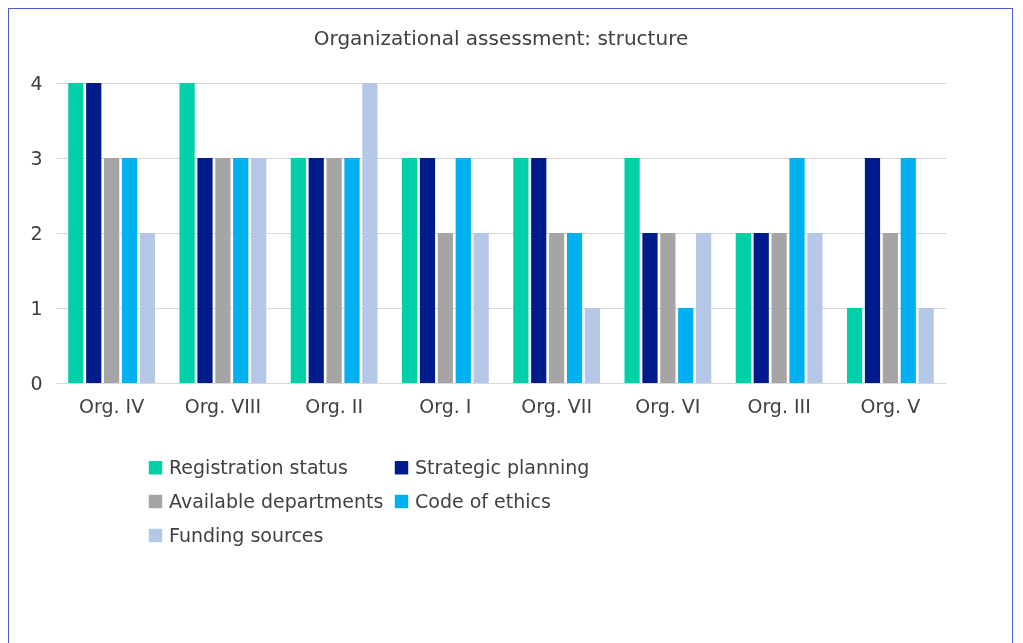 Image resolution: width=1023 pixels, height=643 pixels. Describe the element at coordinates (668, 405) in the screenshot. I see `x-tick-label: Org. VI` at that location.